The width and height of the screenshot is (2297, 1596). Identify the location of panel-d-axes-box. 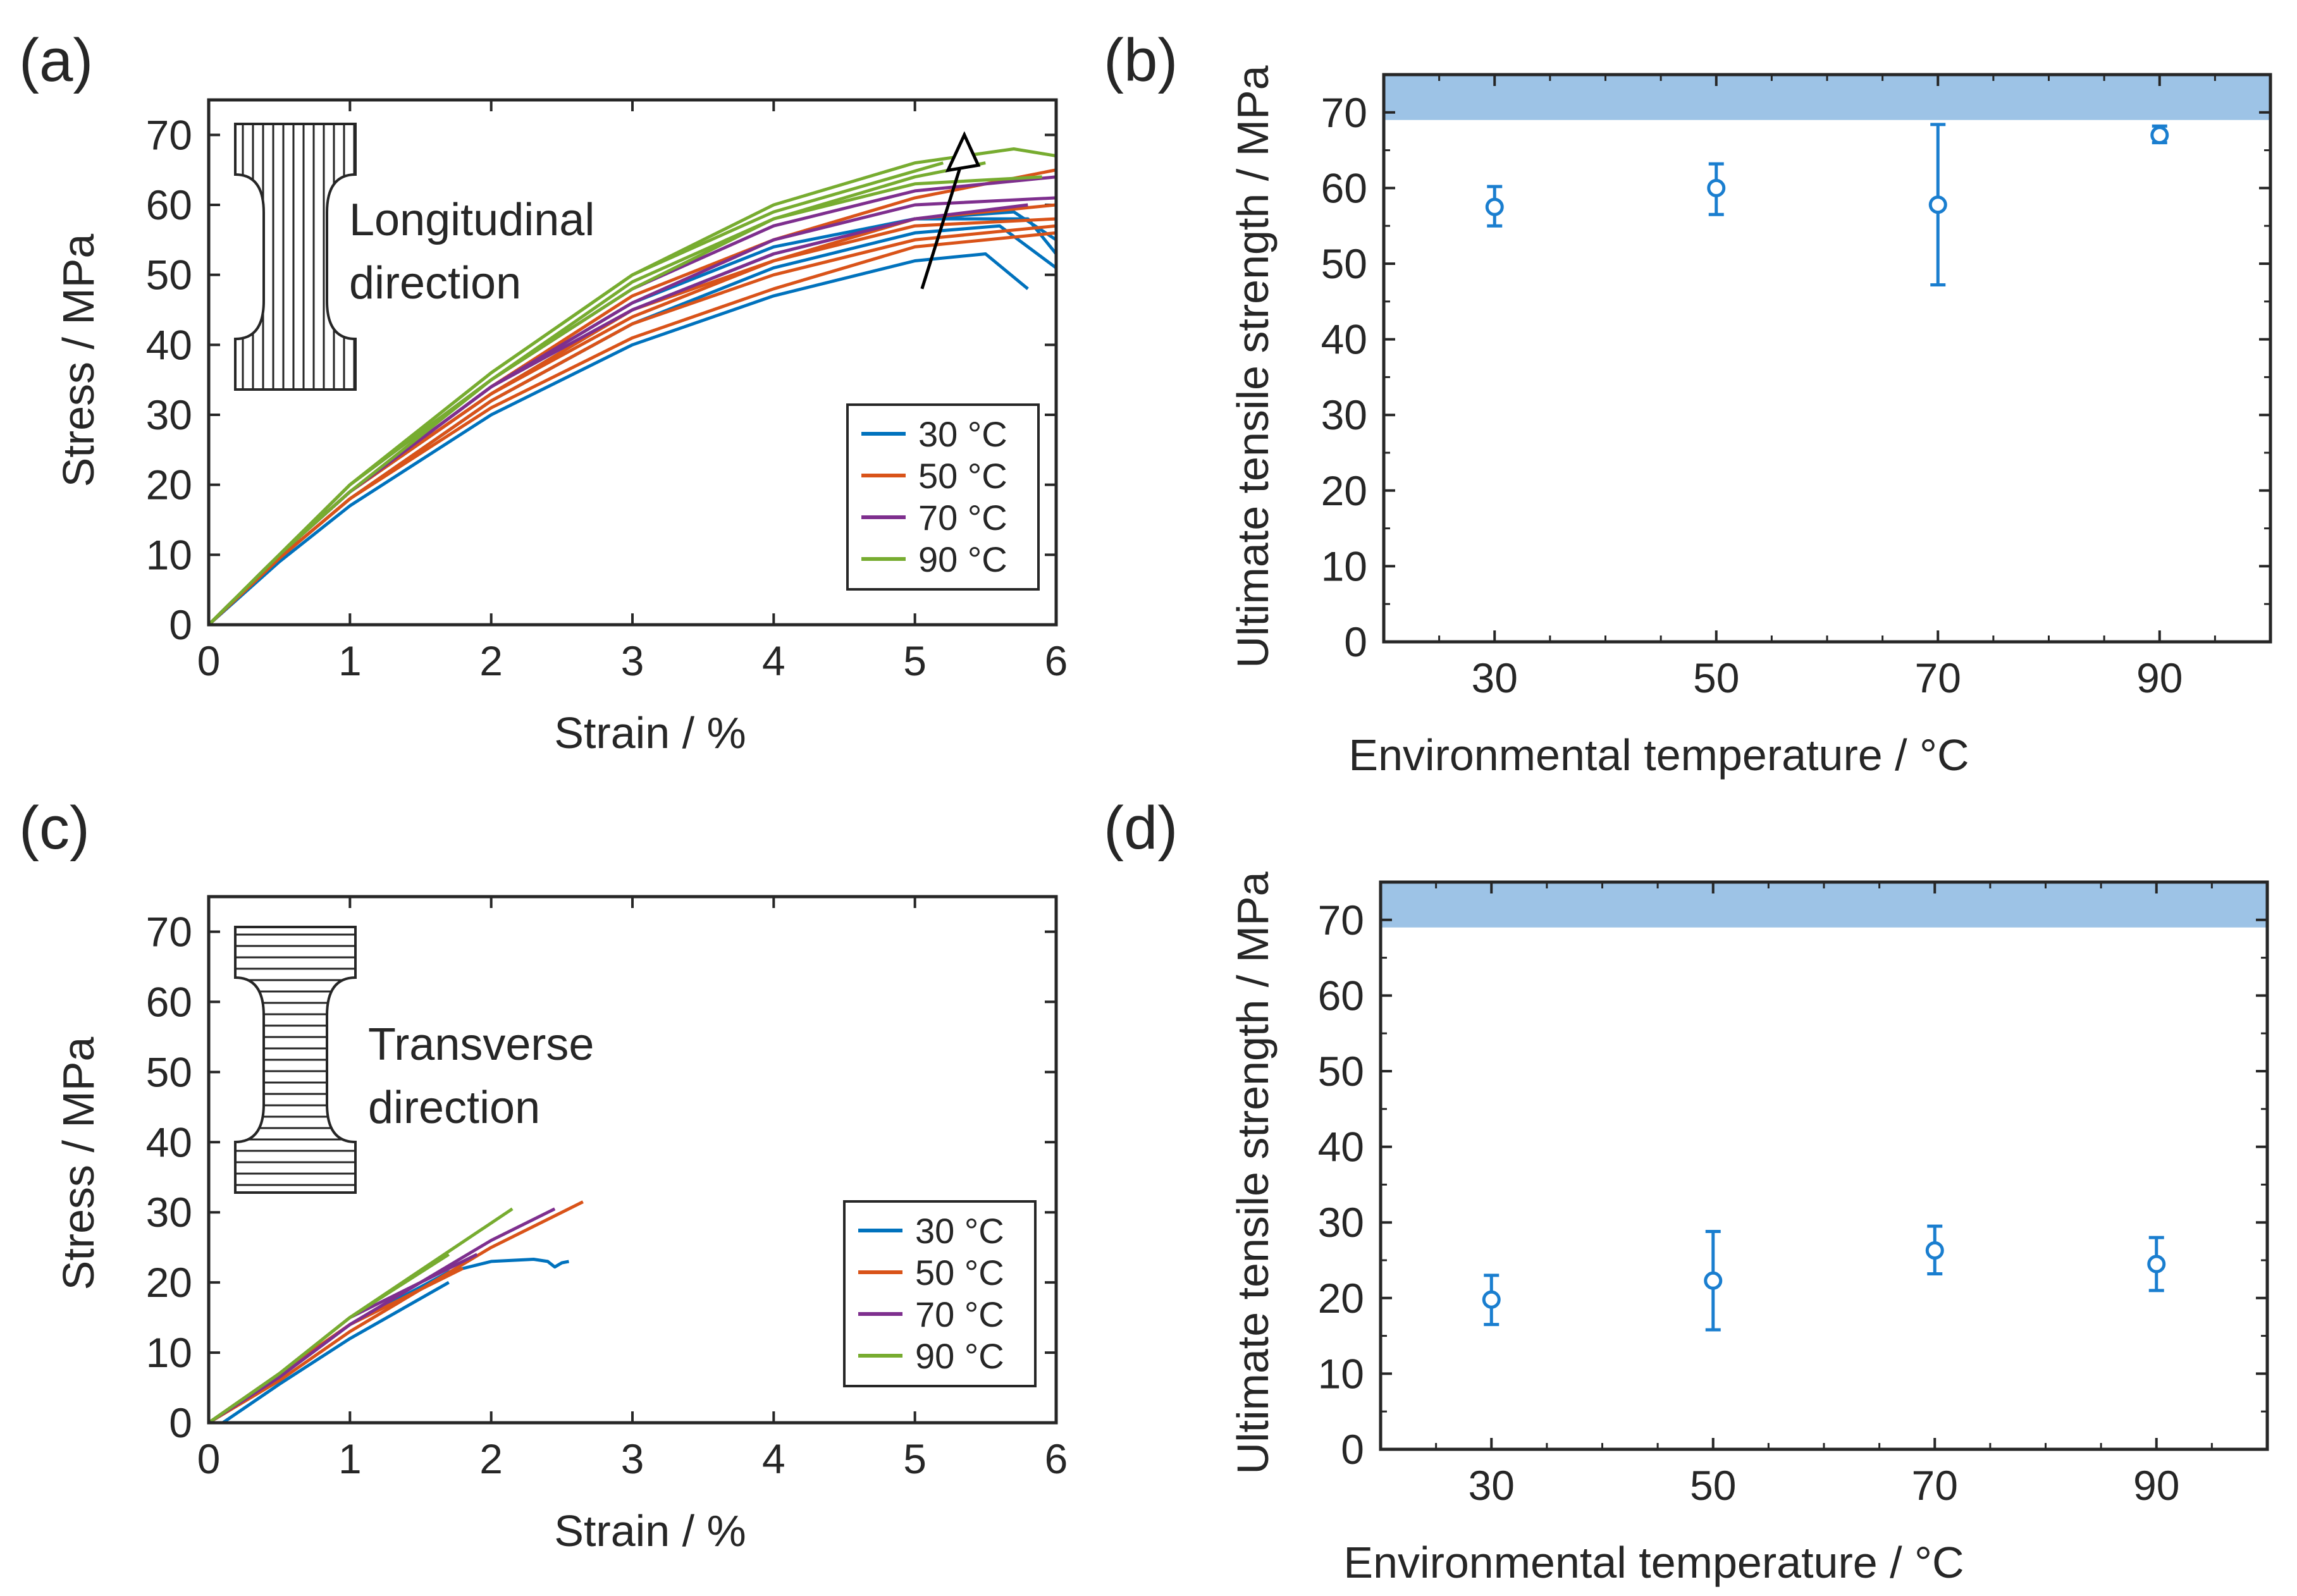
(1824, 1165).